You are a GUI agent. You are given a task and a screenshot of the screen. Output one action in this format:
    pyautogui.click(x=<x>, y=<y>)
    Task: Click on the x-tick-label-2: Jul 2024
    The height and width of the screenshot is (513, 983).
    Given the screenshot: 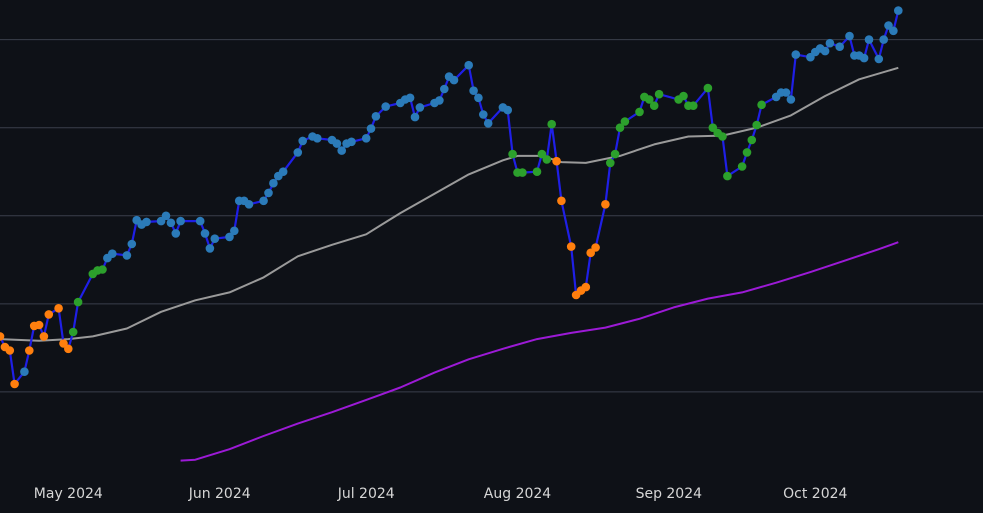 What is the action you would take?
    pyautogui.click(x=366, y=494)
    